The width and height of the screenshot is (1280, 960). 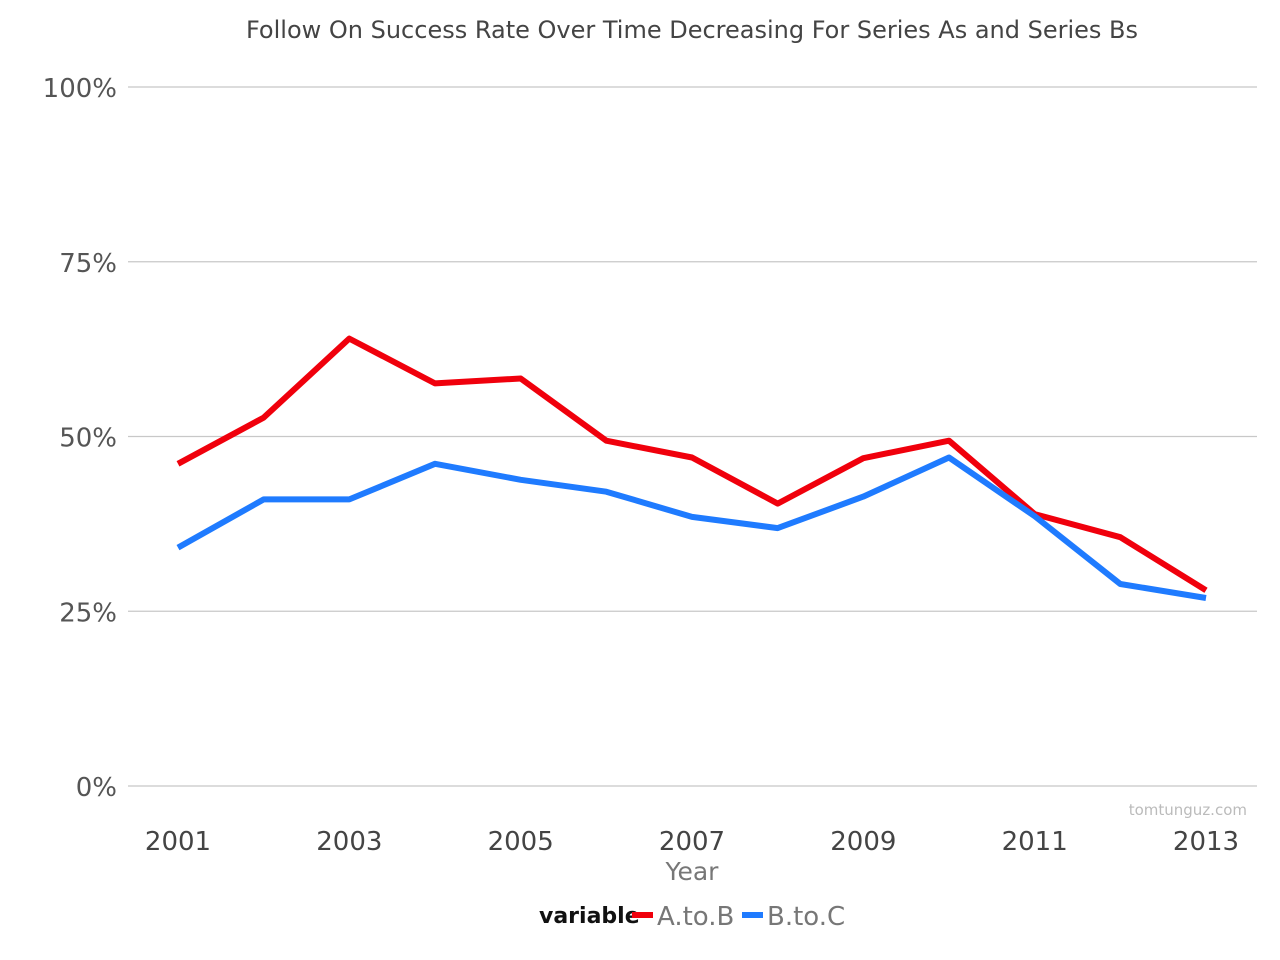 I want to click on y-axis-tick-labels: 0% 25% 50% 75% 100%, so click(x=80, y=438).